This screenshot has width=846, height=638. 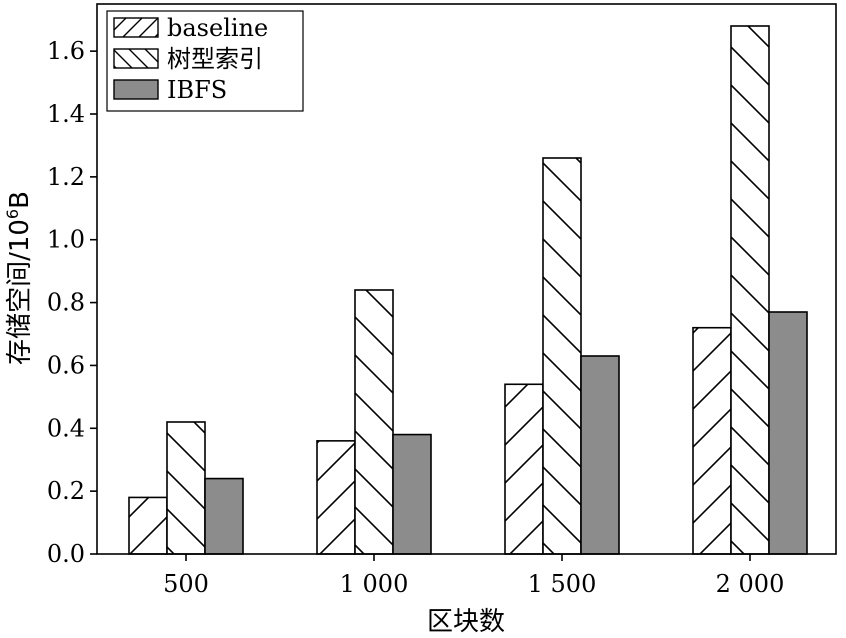 I want to click on x-axis: 500 1 000 1 500 2 000, so click(x=473, y=576).